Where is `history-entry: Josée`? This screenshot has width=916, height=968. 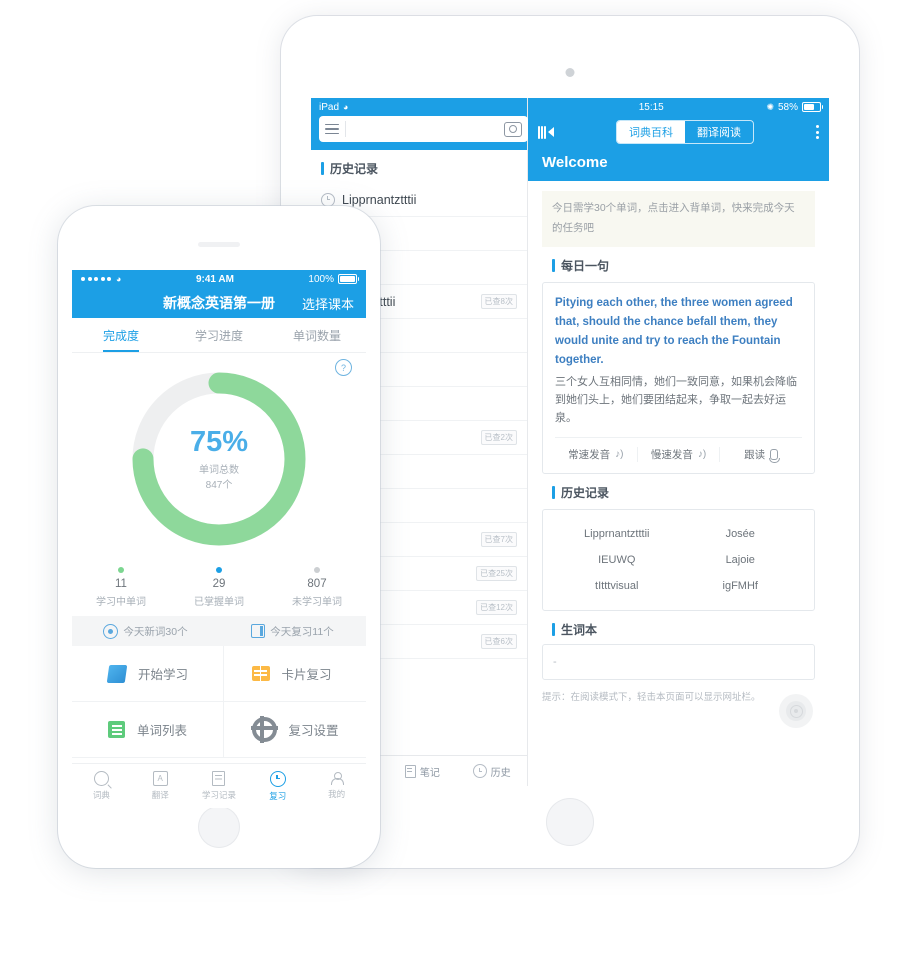
history-entry: Josée is located at coordinates (740, 534).